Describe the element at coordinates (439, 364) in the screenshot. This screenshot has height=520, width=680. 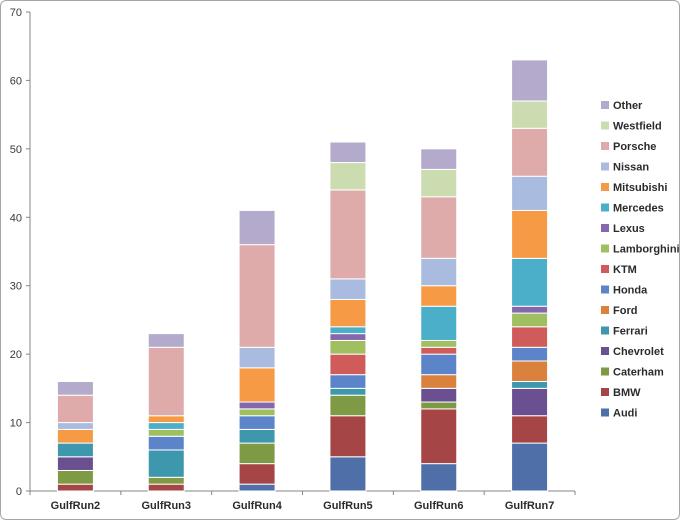
I see `bar-segment-honda-gulfrun6` at that location.